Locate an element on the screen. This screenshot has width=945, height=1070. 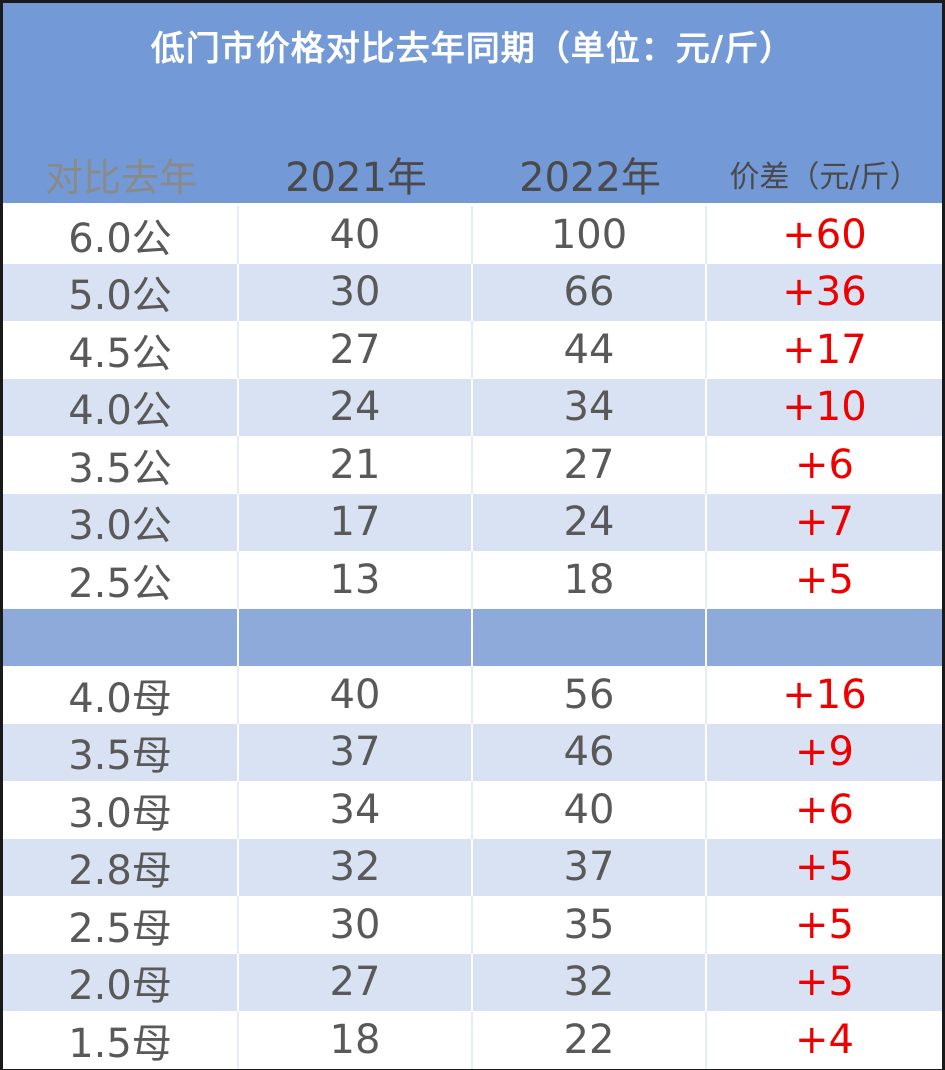
price-2022-cell: 56 is located at coordinates (590, 695).